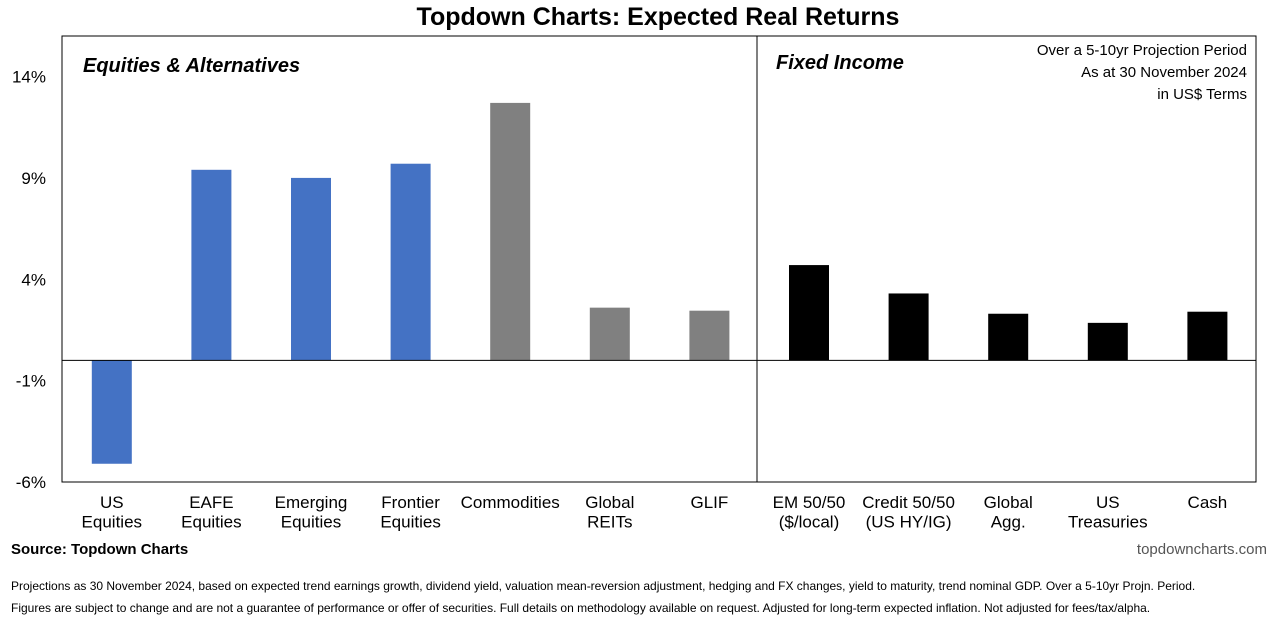 This screenshot has width=1280, height=622. I want to click on x-category-label: (US HY/IG), so click(909, 522).